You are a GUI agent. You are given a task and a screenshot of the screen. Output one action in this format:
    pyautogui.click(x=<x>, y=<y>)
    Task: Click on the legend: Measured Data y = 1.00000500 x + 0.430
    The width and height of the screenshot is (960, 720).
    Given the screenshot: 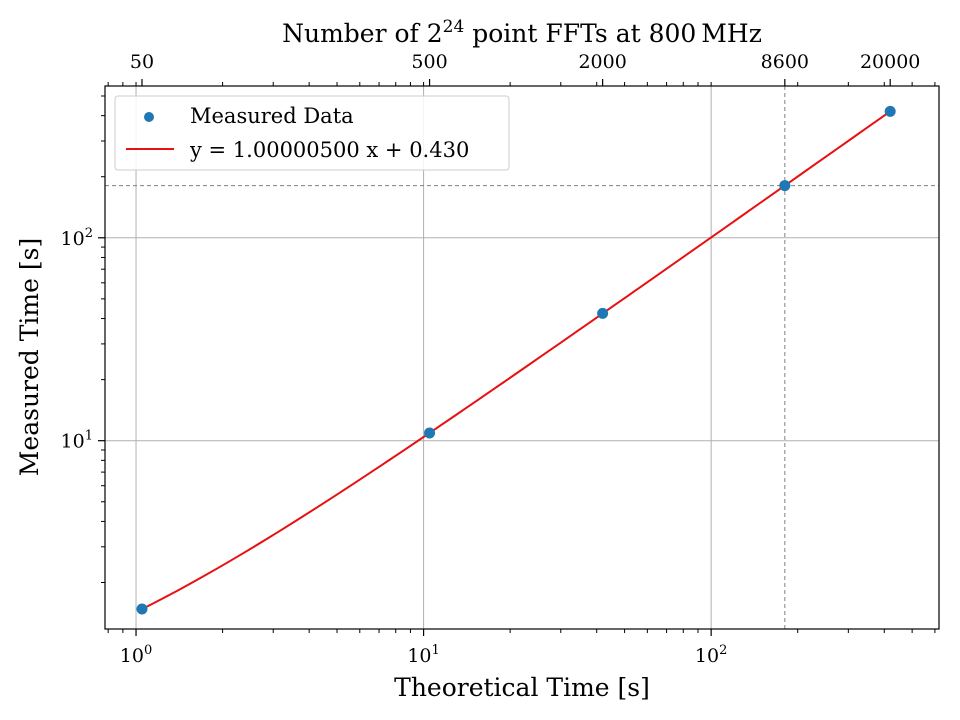 What is the action you would take?
    pyautogui.click(x=312, y=133)
    